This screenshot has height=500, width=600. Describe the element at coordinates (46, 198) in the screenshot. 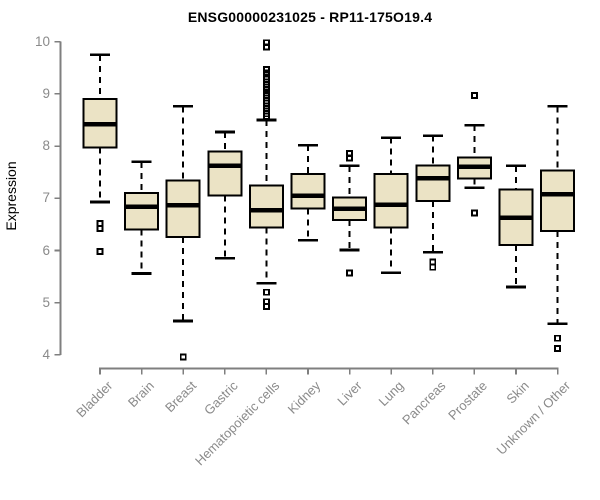

I see `y-tick-label: 7` at that location.